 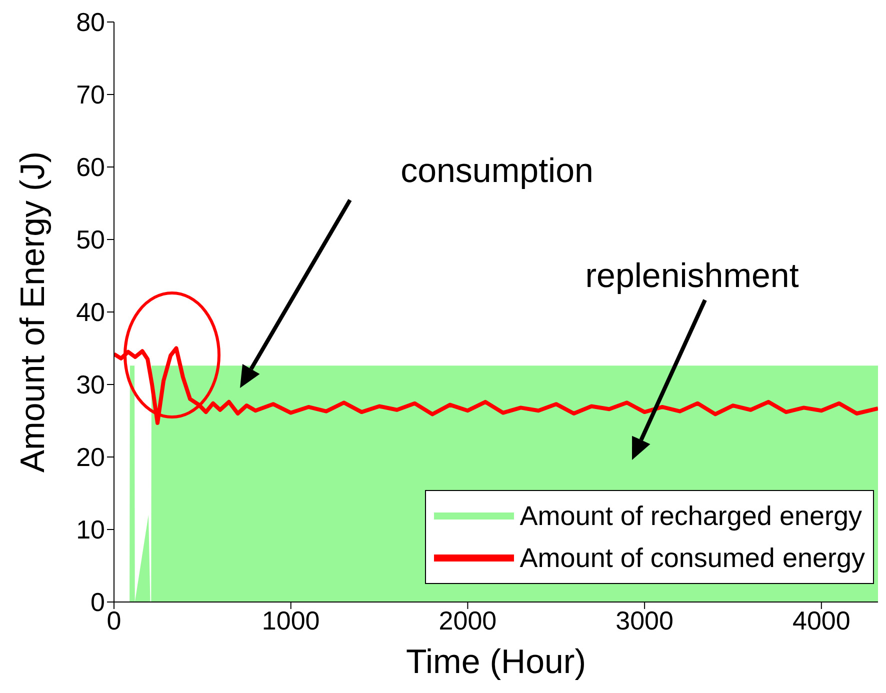 I want to click on legend-label: Amount of consumed energy, so click(x=692, y=558).